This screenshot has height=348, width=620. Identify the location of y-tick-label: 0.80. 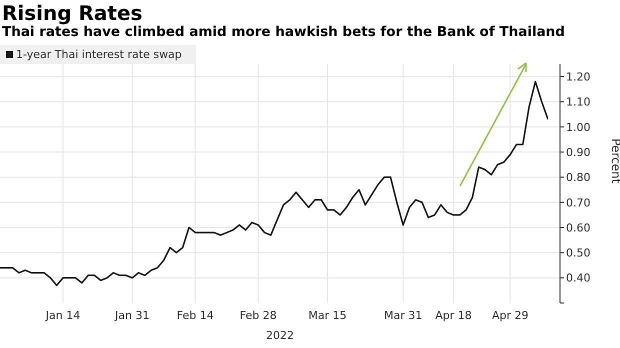
(578, 177).